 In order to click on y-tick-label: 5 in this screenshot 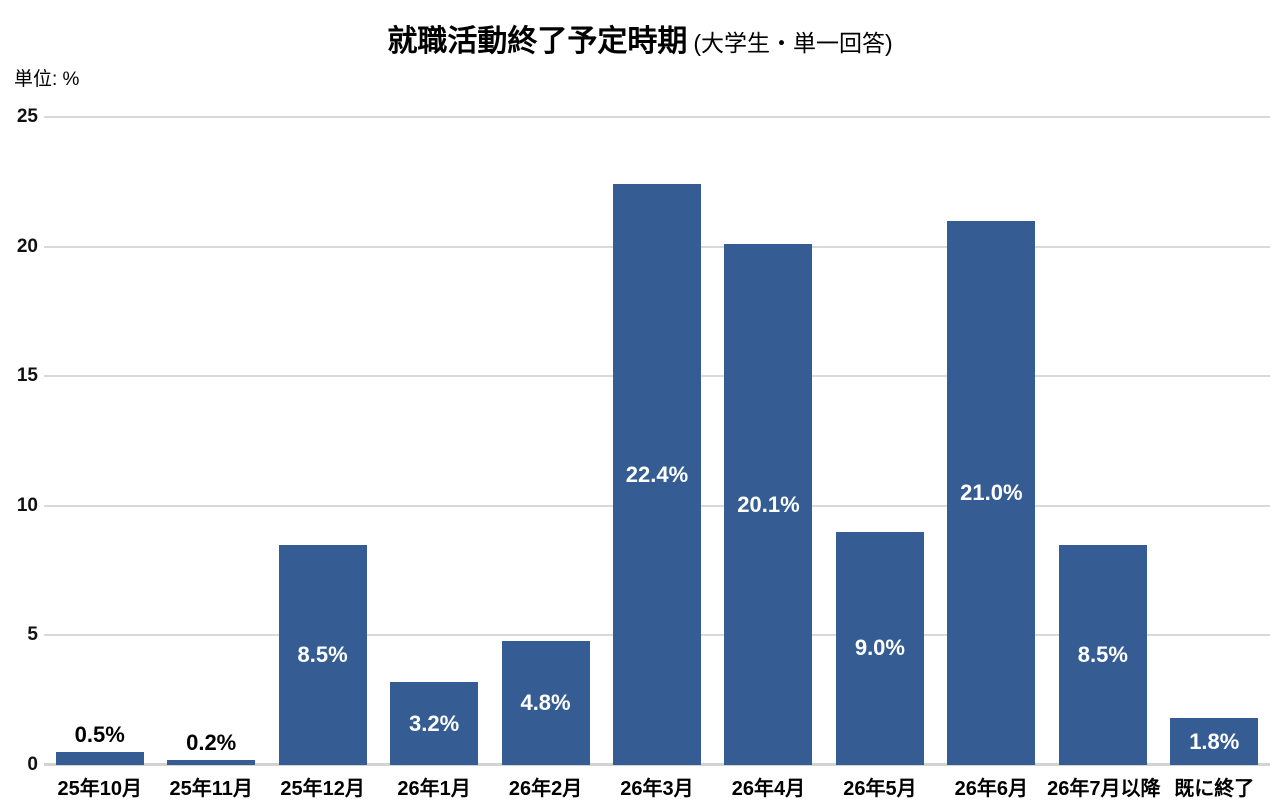, I will do `click(32, 635)`.